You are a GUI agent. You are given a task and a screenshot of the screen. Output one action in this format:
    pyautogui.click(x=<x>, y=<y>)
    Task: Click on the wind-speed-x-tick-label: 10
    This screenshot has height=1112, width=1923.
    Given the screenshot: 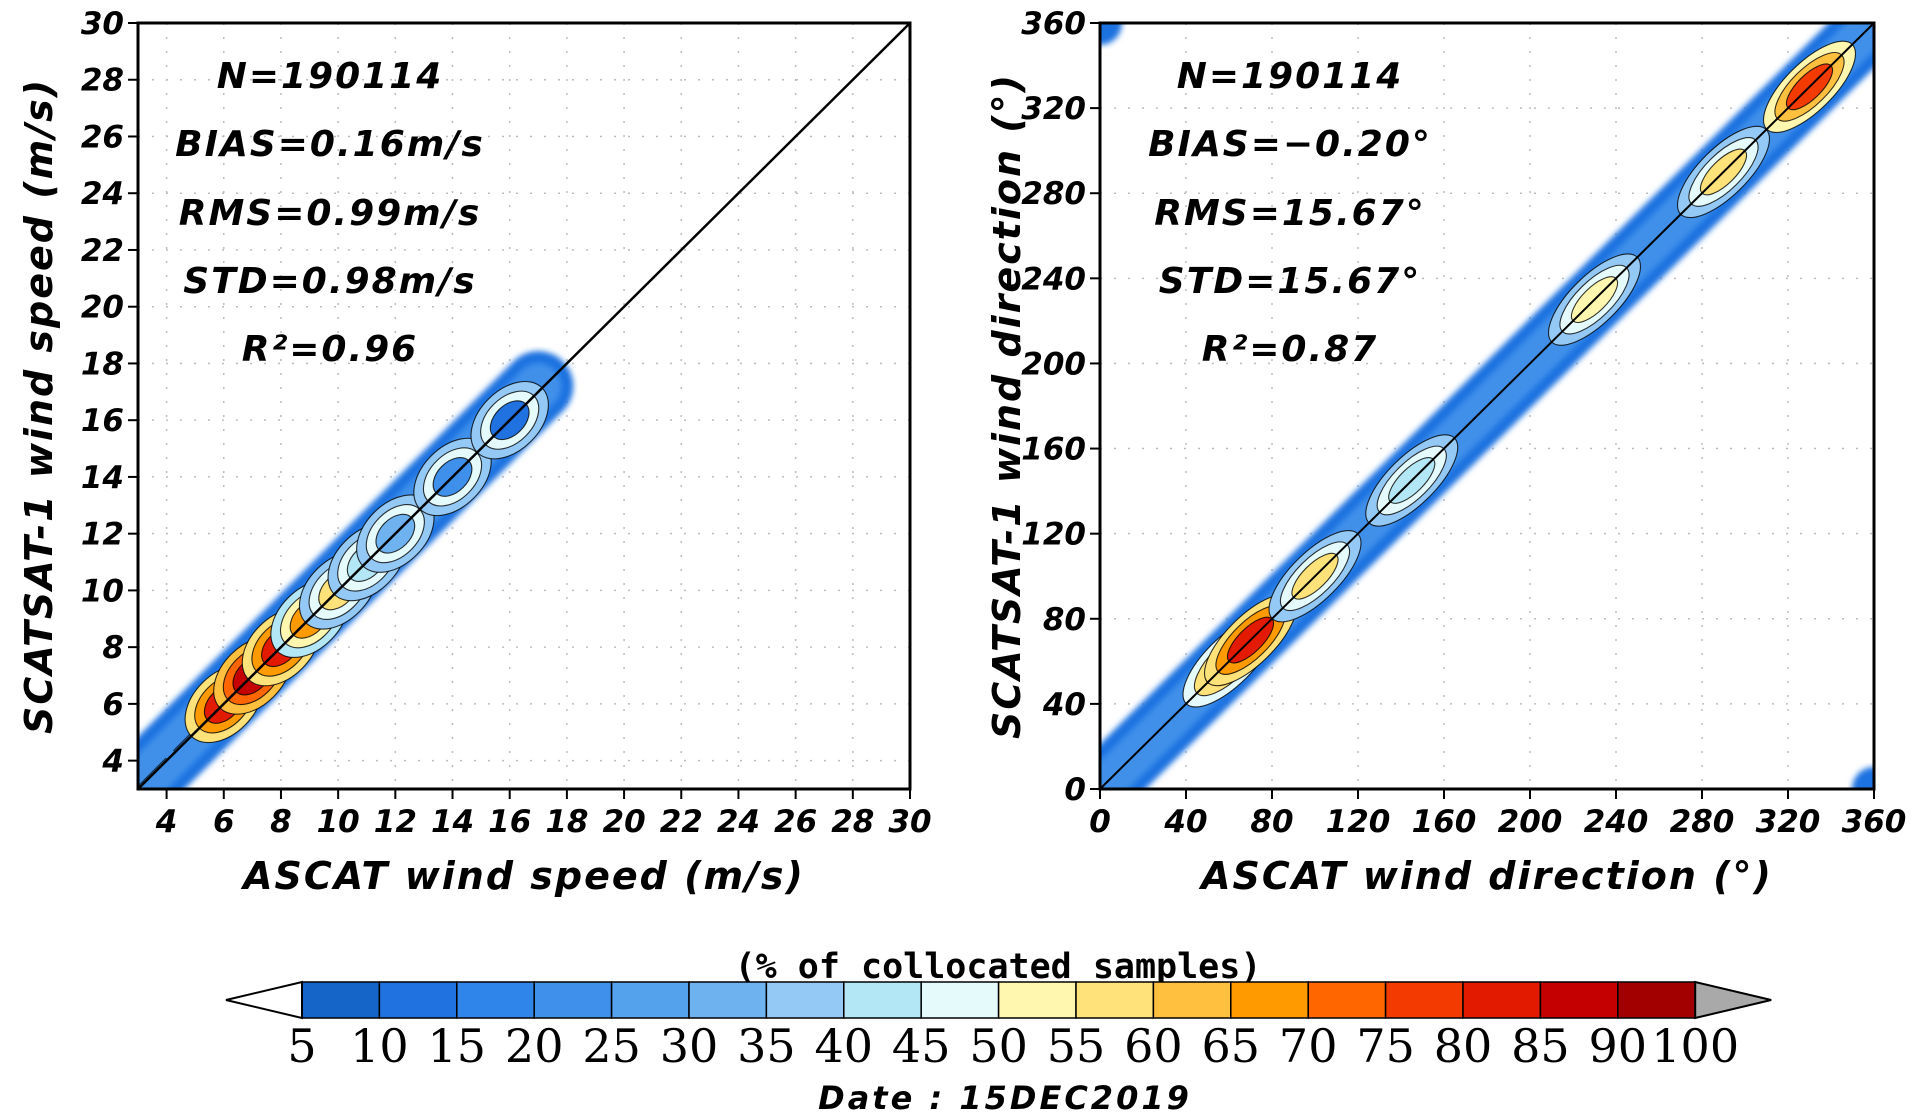 What is the action you would take?
    pyautogui.click(x=338, y=822)
    